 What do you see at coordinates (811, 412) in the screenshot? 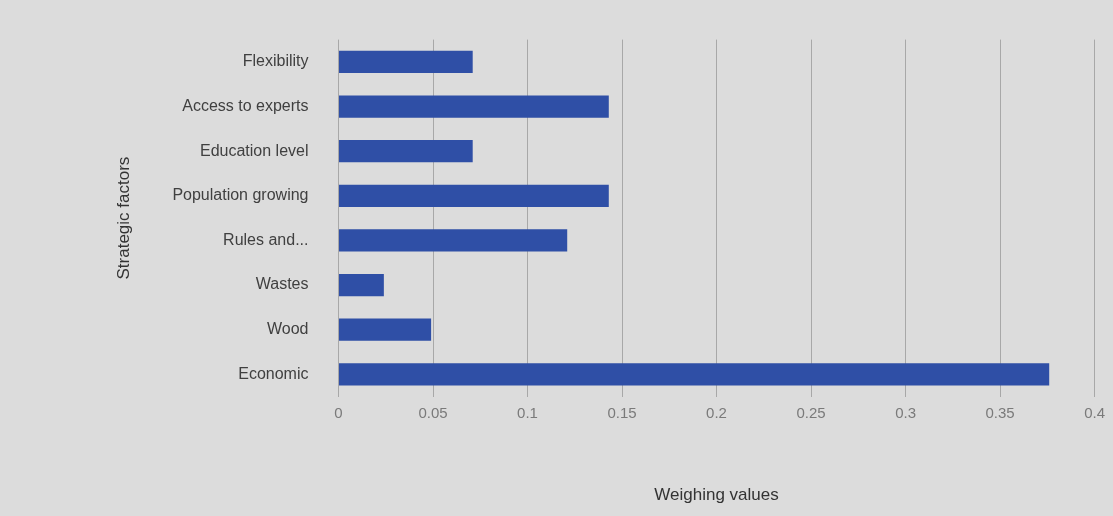
I see `x-tick-label: 0.25` at bounding box center [811, 412].